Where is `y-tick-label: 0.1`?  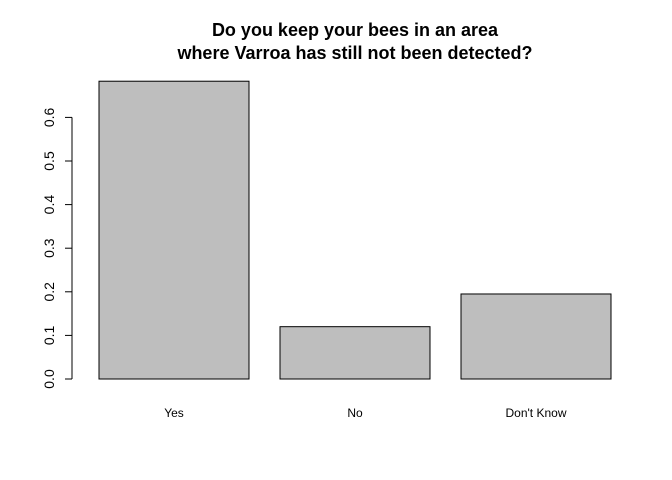 y-tick-label: 0.1 is located at coordinates (49, 335).